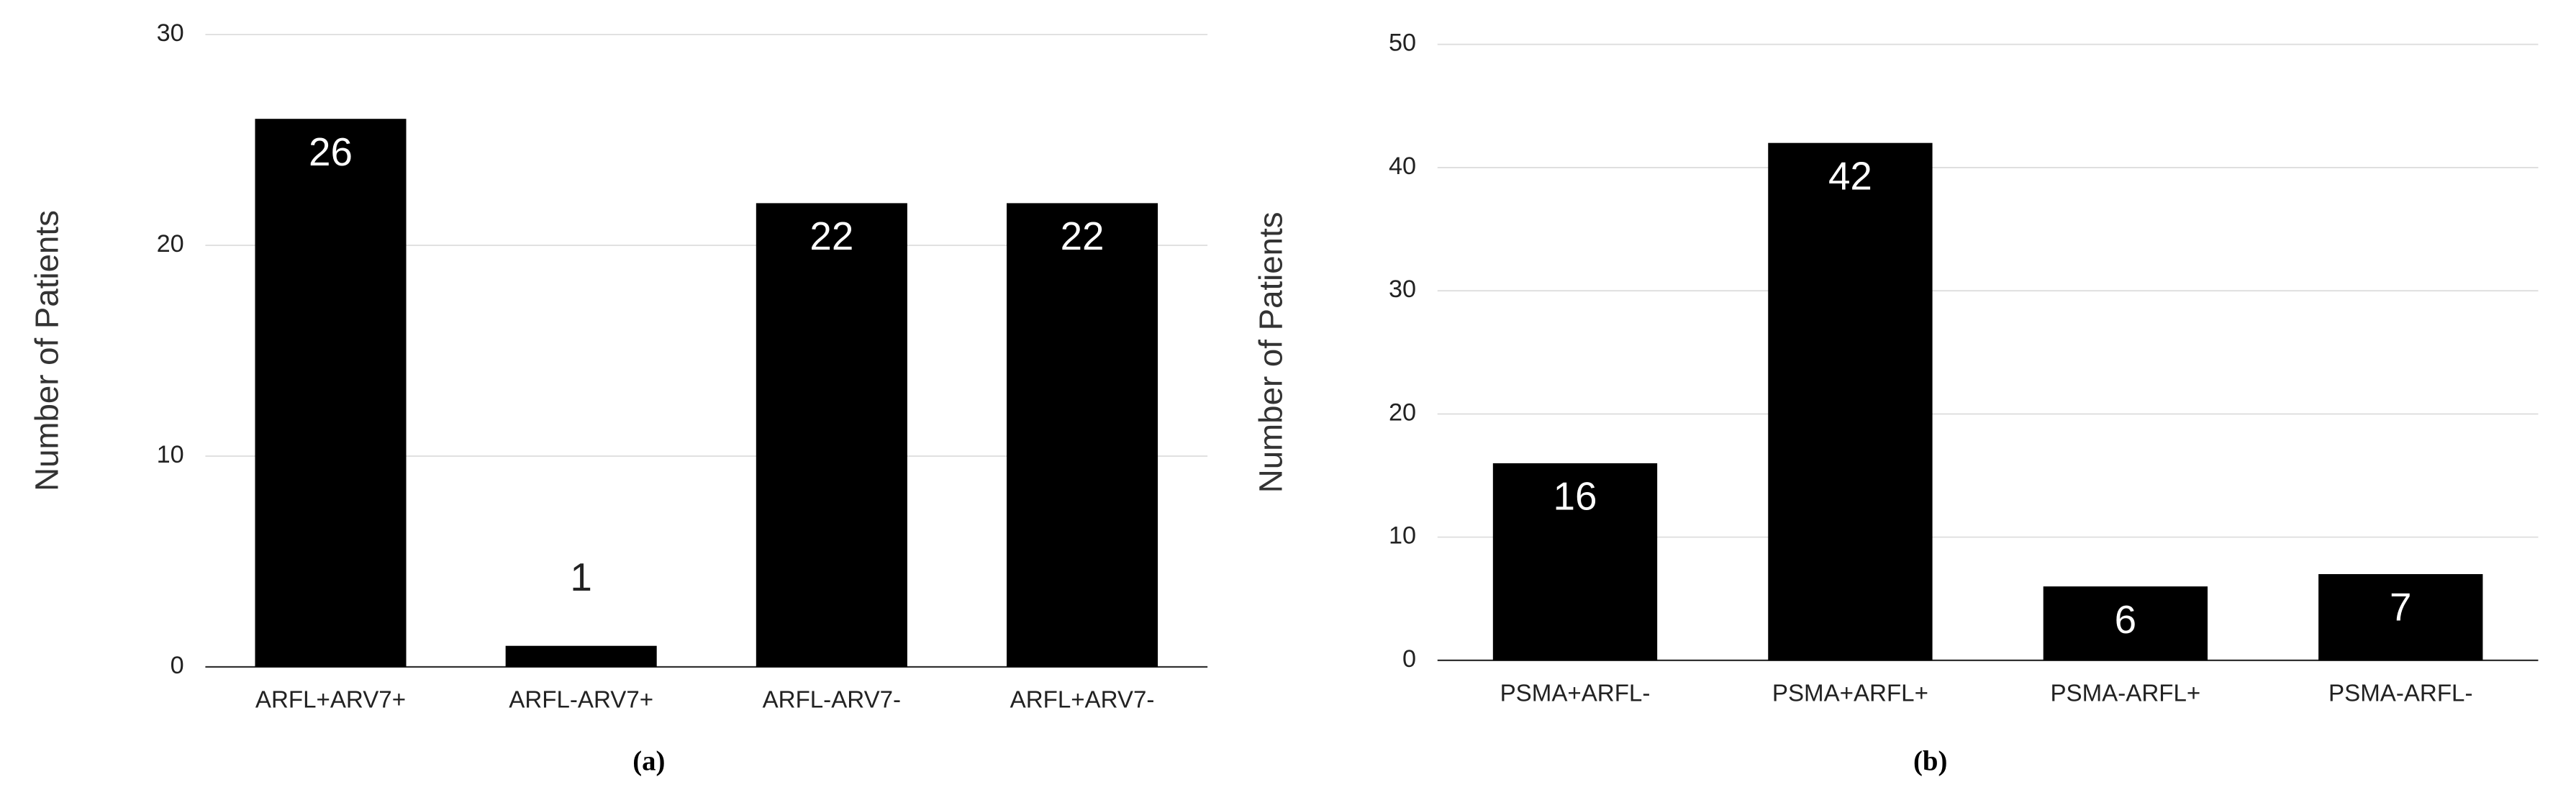 The height and width of the screenshot is (800, 2576). Describe the element at coordinates (1082, 700) in the screenshot. I see `x-tick-label: ARFL+ARV7-` at that location.